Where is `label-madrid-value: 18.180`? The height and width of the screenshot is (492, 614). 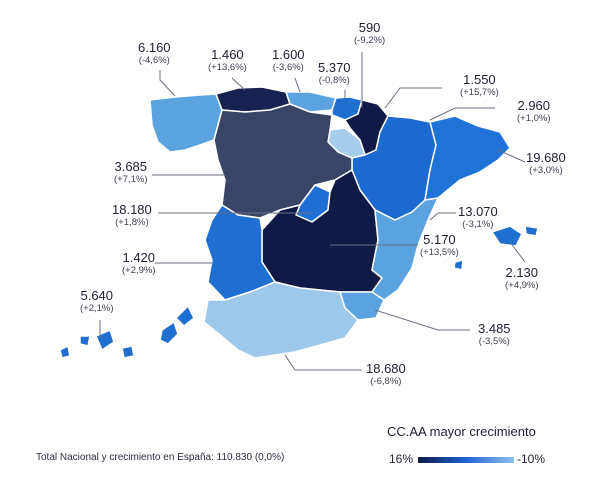
label-madrid-value: 18.180 is located at coordinates (132, 209).